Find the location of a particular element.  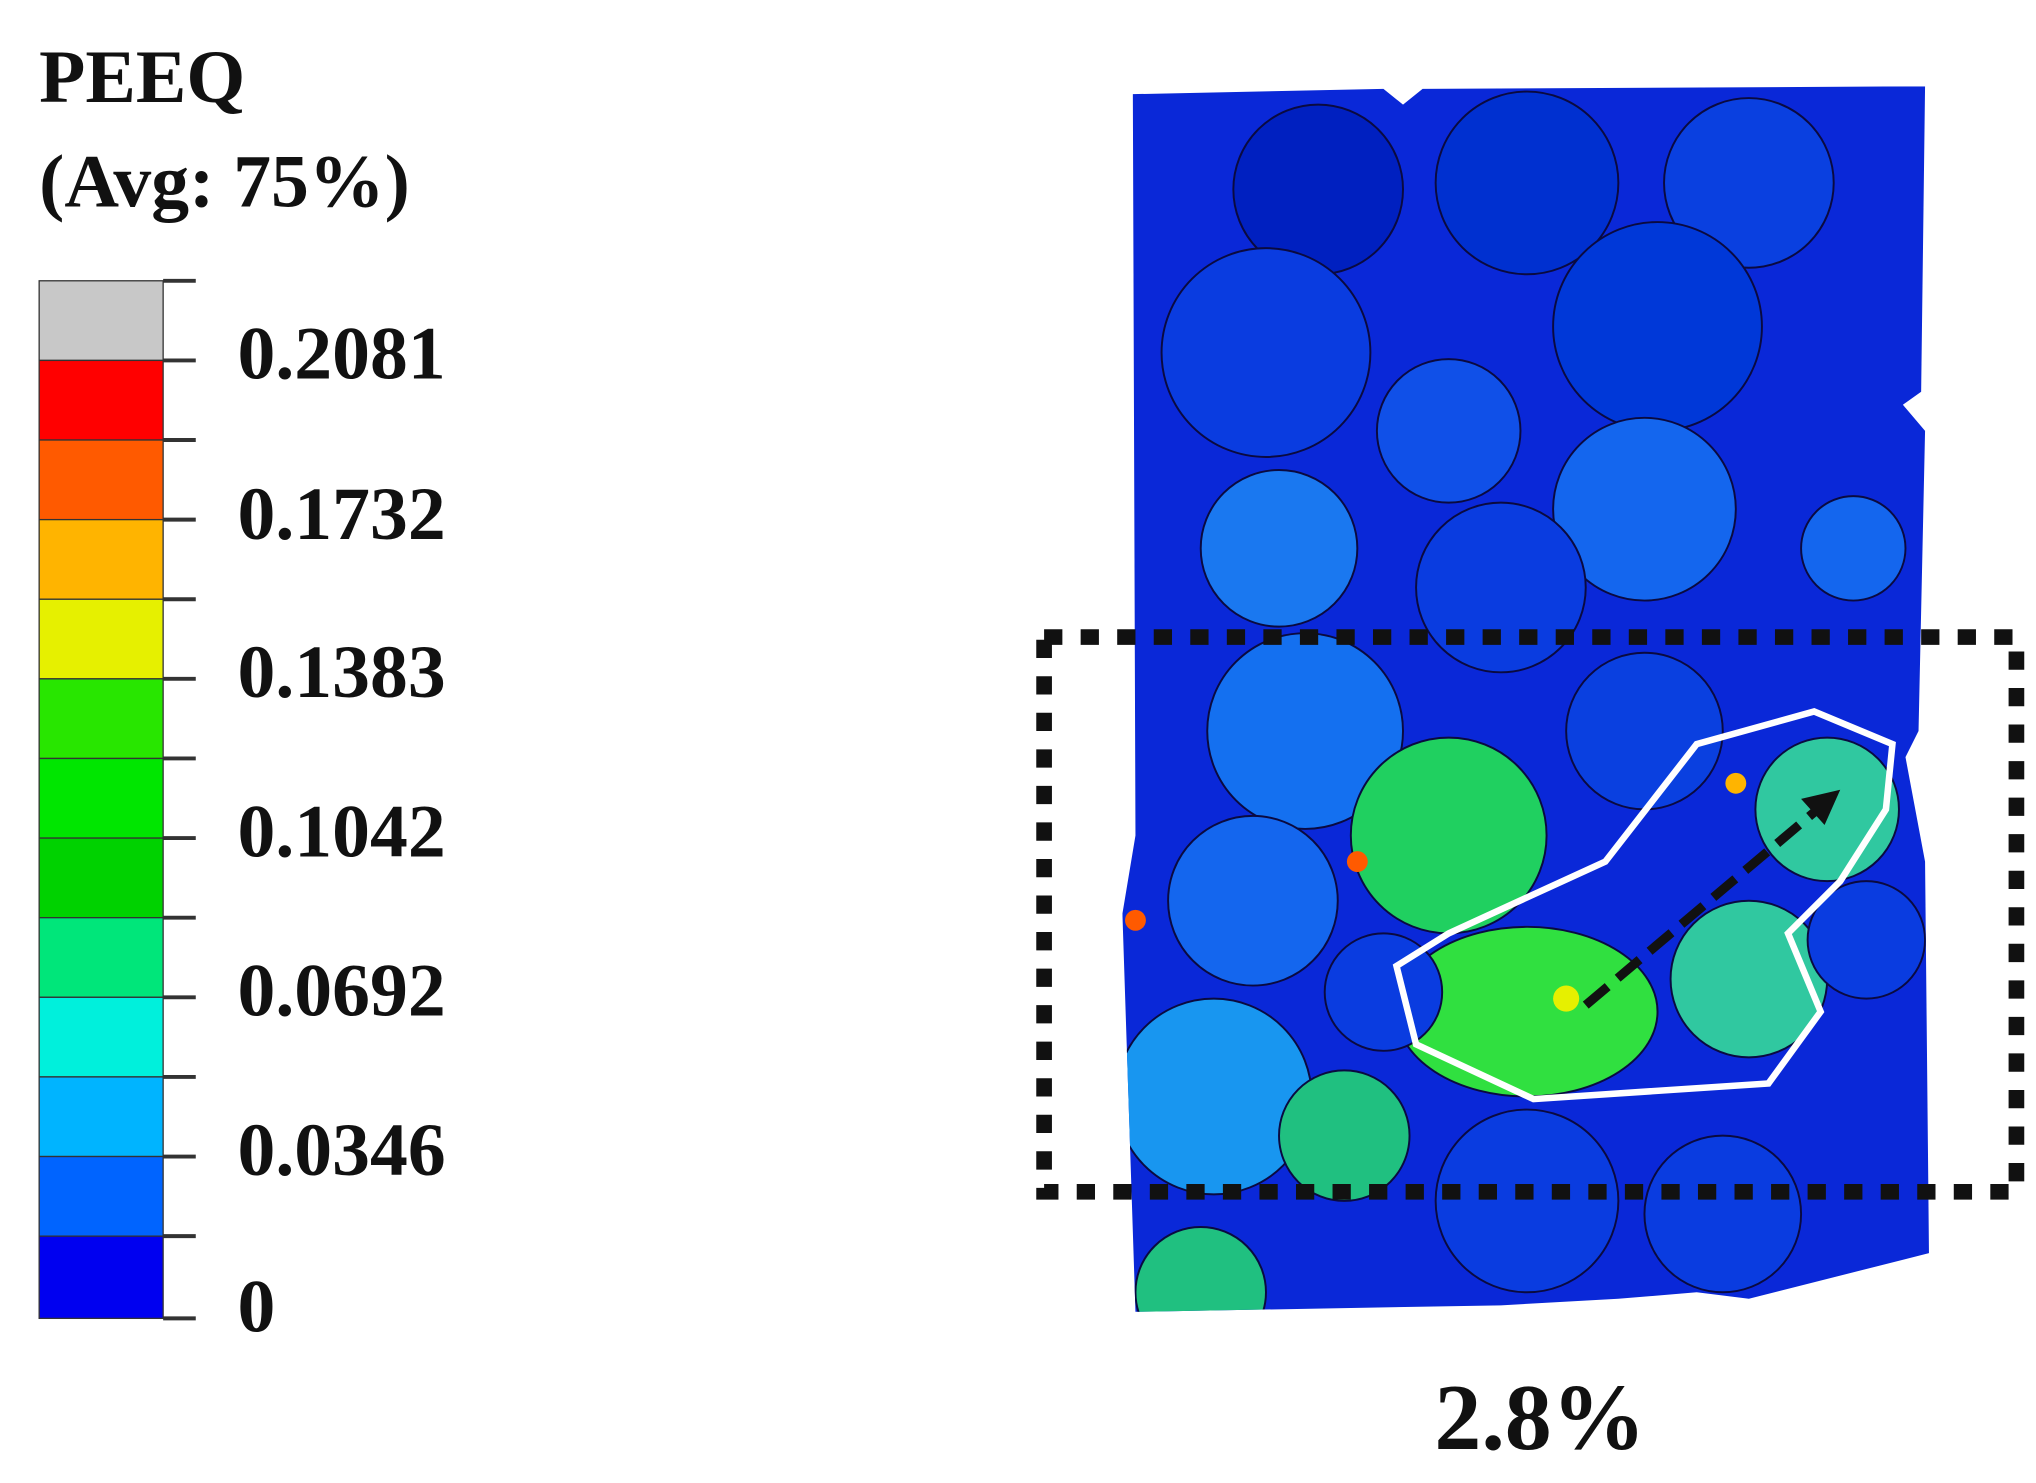

colorbar-ticks is located at coordinates (179, 799).